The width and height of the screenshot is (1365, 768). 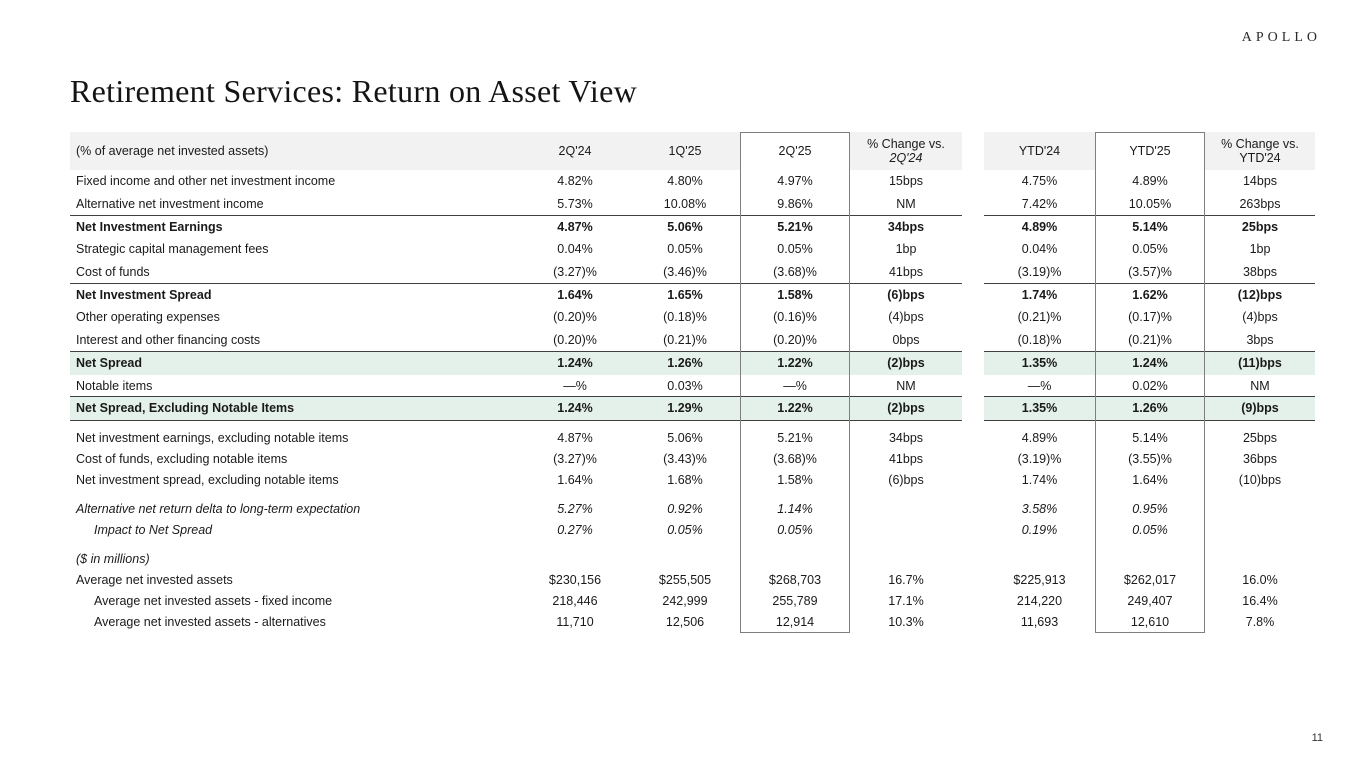 What do you see at coordinates (170, 204) in the screenshot?
I see `row-label: Alternative net investment income` at bounding box center [170, 204].